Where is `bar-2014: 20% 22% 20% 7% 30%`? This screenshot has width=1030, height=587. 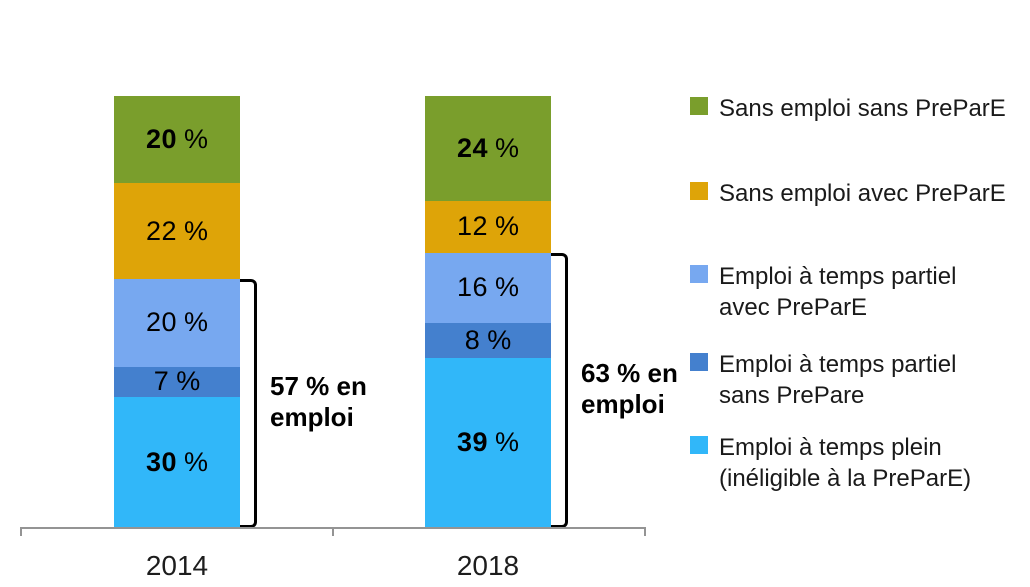 bar-2014: 20% 22% 20% 7% 30% is located at coordinates (177, 312).